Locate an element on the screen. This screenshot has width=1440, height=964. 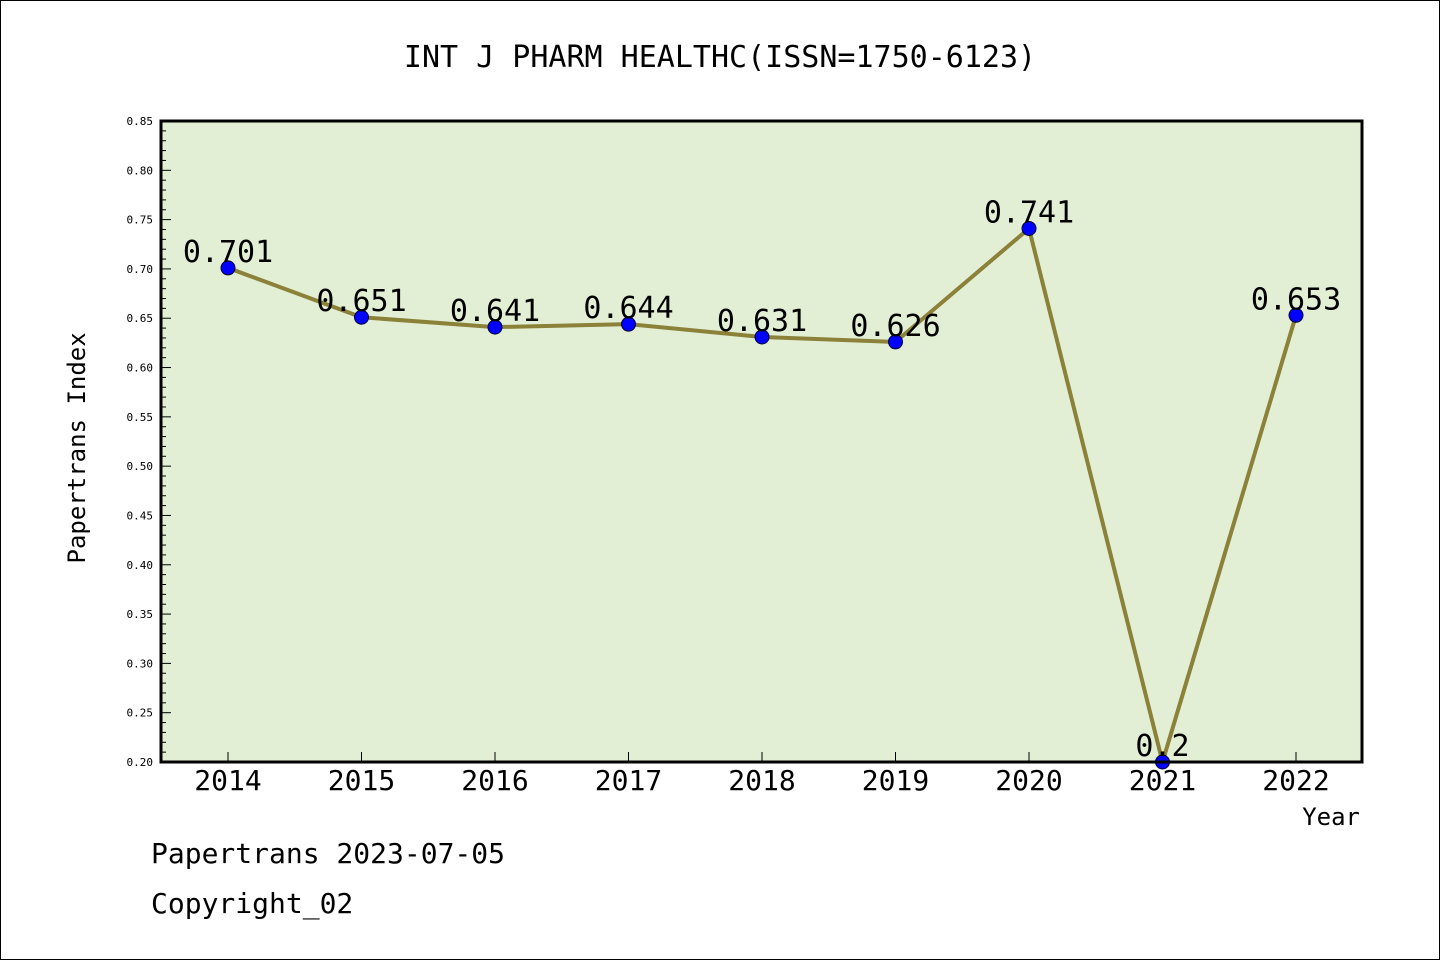
y-tick-label: 0.55 is located at coordinates (140, 417).